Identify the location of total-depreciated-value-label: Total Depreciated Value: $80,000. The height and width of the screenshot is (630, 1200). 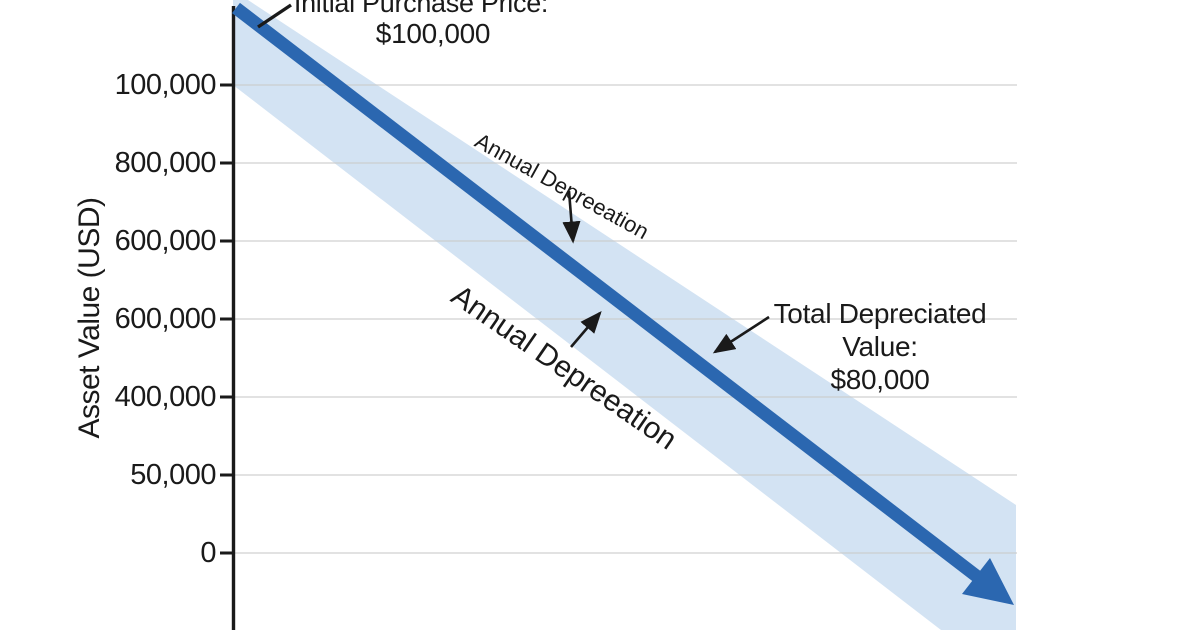
(880, 346).